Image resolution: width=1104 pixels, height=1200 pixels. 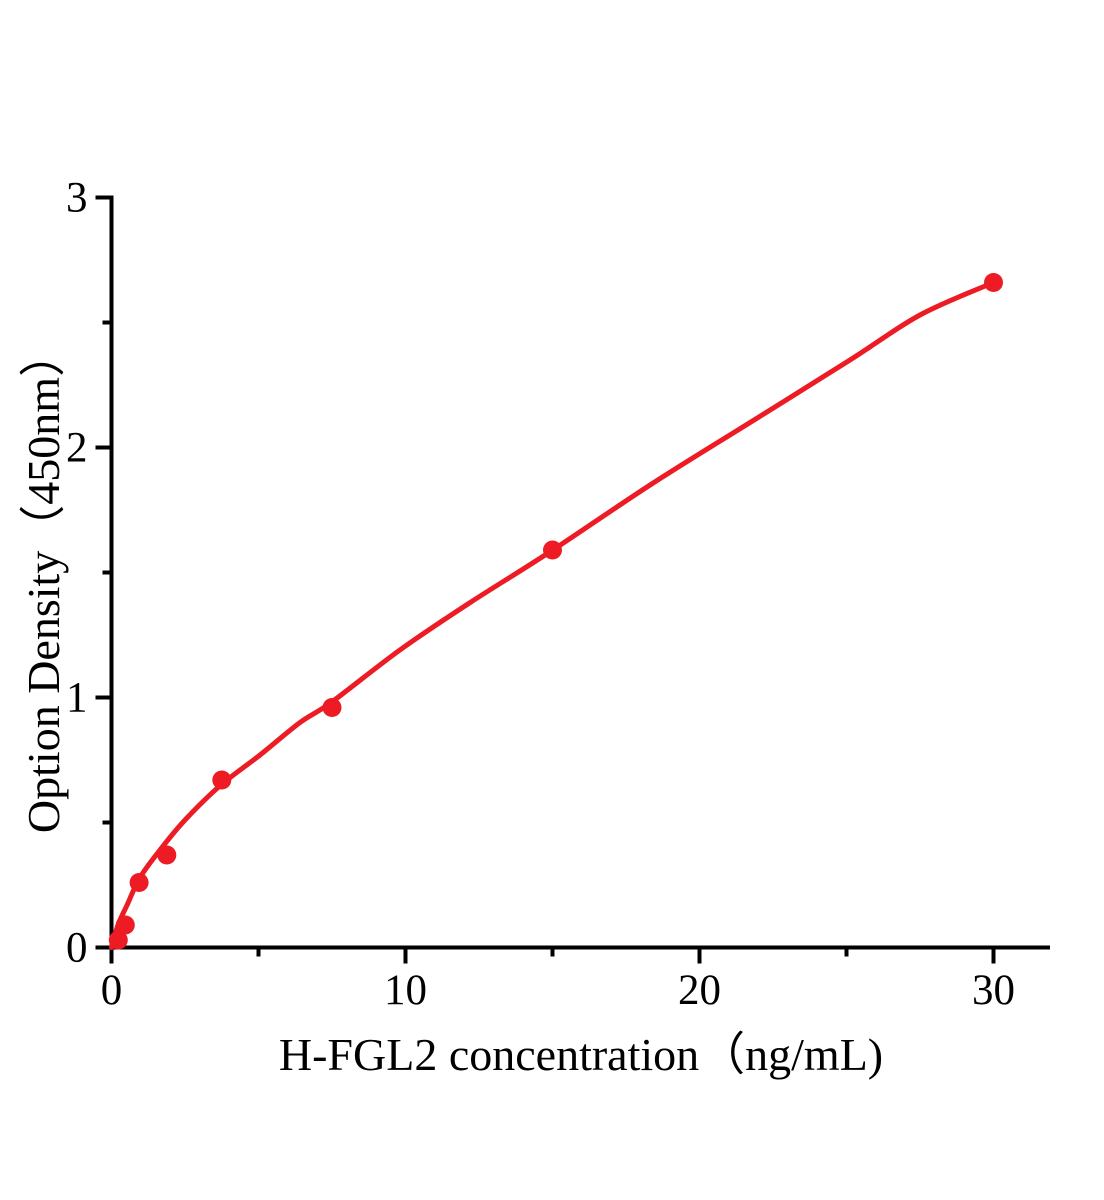 I want to click on x-tick-label: 0, so click(x=112, y=990).